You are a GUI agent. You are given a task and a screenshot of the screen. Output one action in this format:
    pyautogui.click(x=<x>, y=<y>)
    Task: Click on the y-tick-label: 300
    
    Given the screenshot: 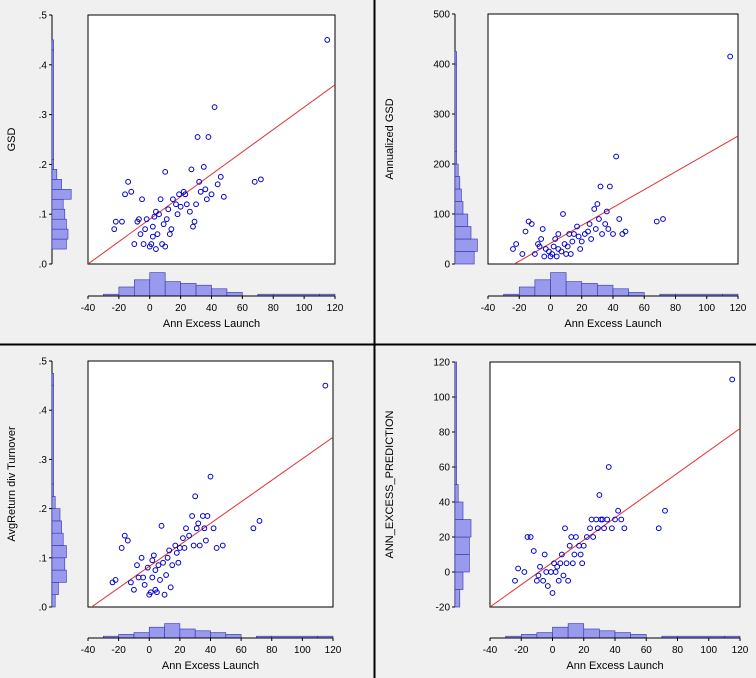 What is the action you would take?
    pyautogui.click(x=441, y=115)
    